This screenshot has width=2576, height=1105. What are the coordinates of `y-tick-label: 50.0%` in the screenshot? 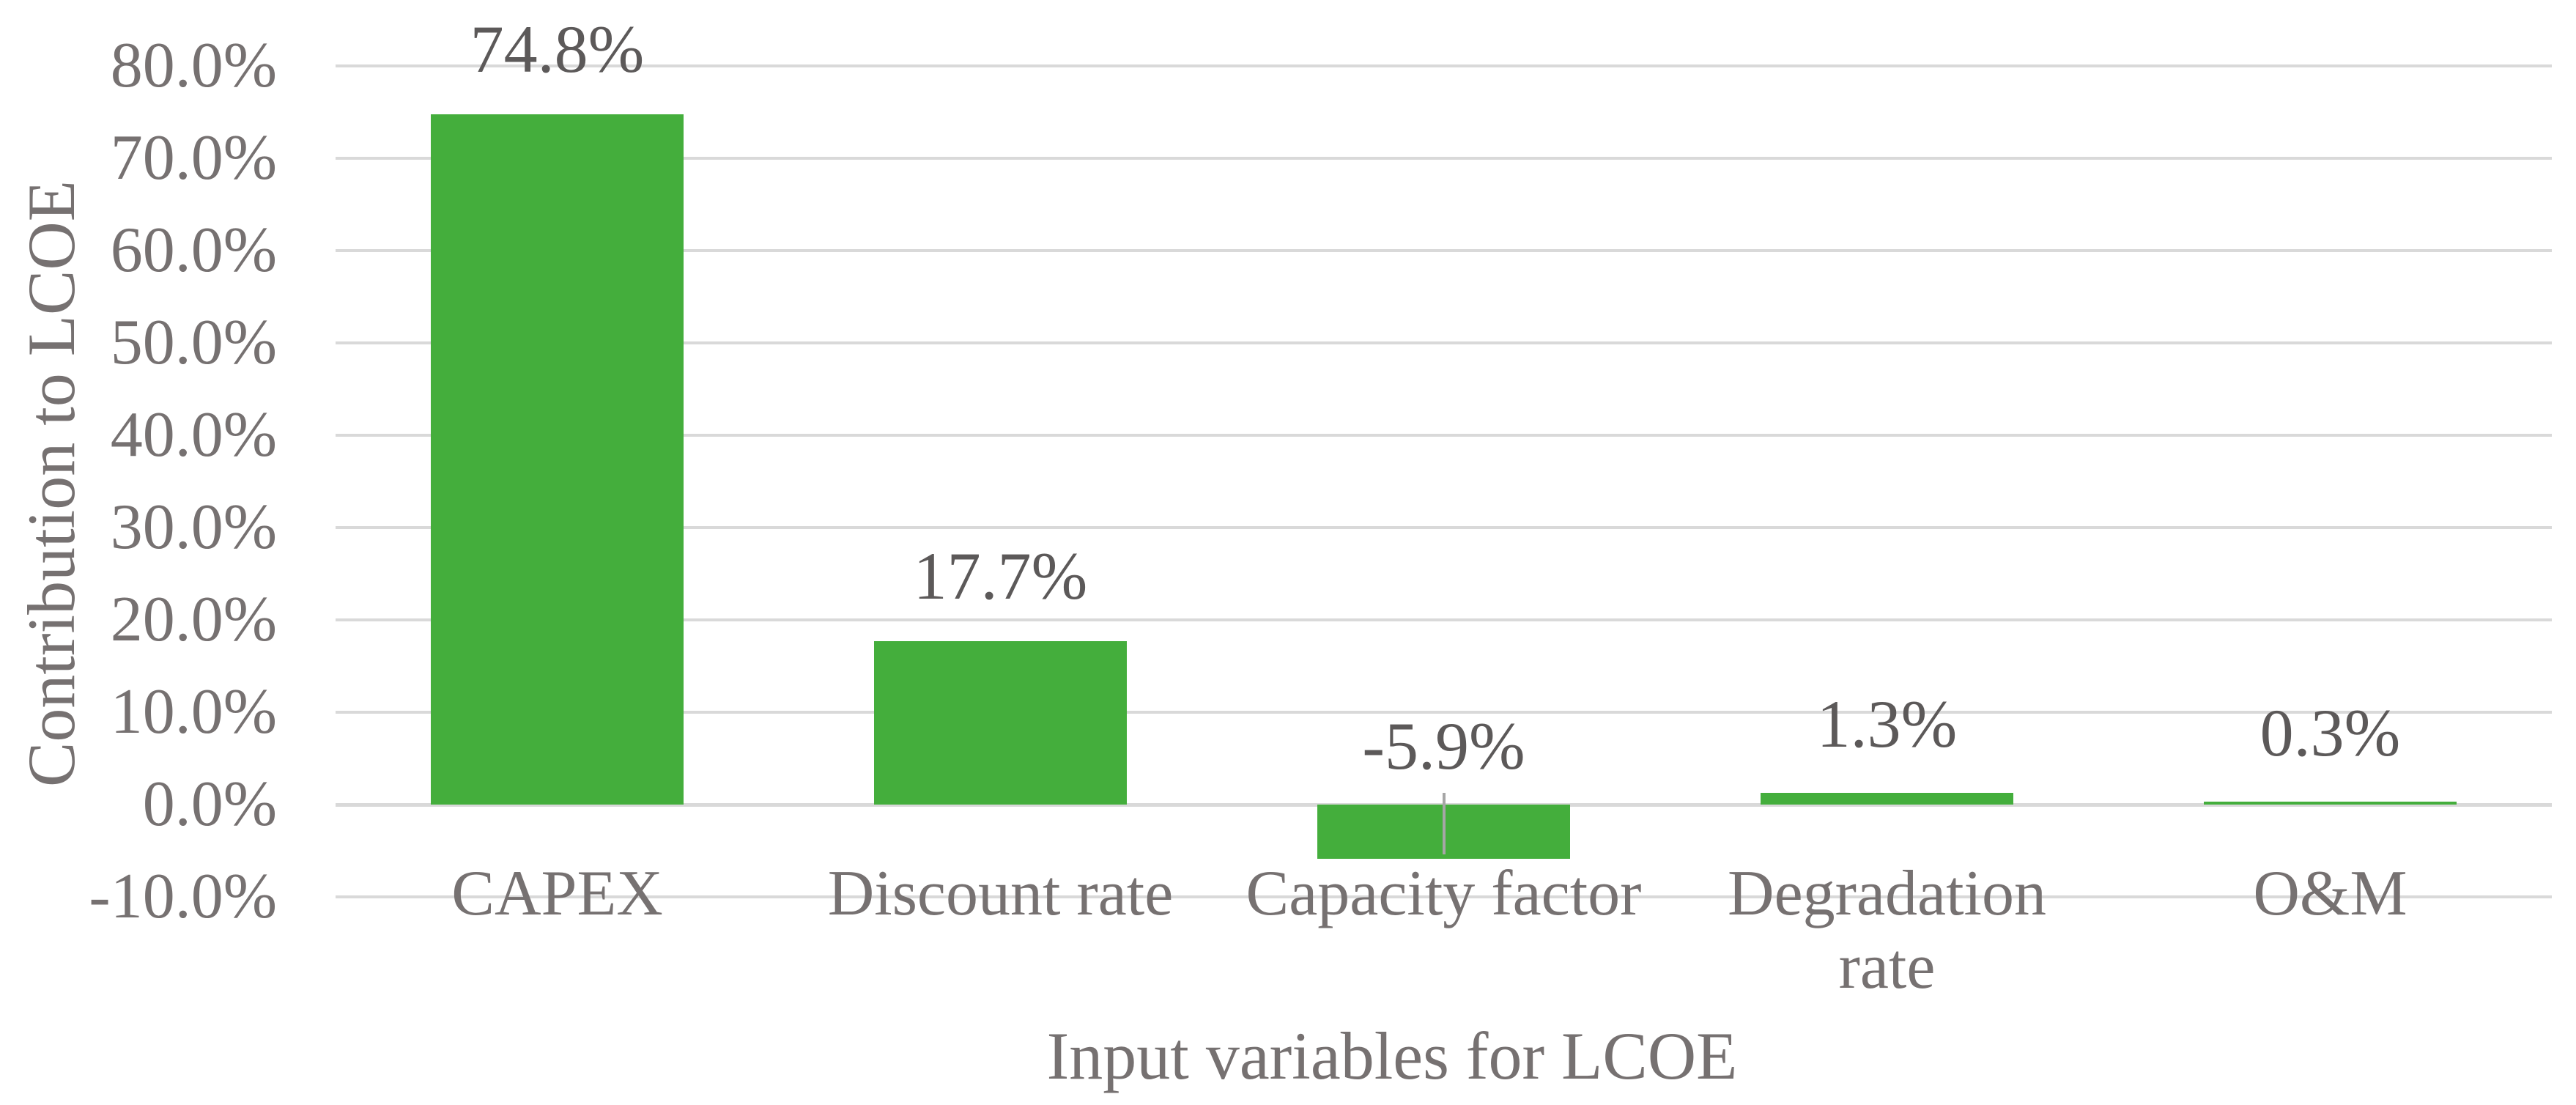 It's located at (193, 342).